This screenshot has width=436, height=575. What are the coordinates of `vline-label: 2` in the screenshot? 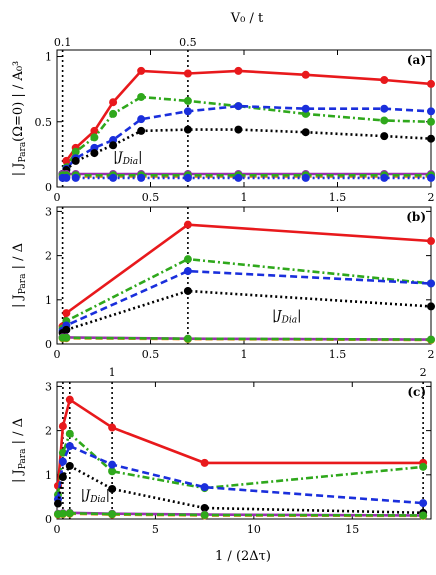 It's located at (423, 372).